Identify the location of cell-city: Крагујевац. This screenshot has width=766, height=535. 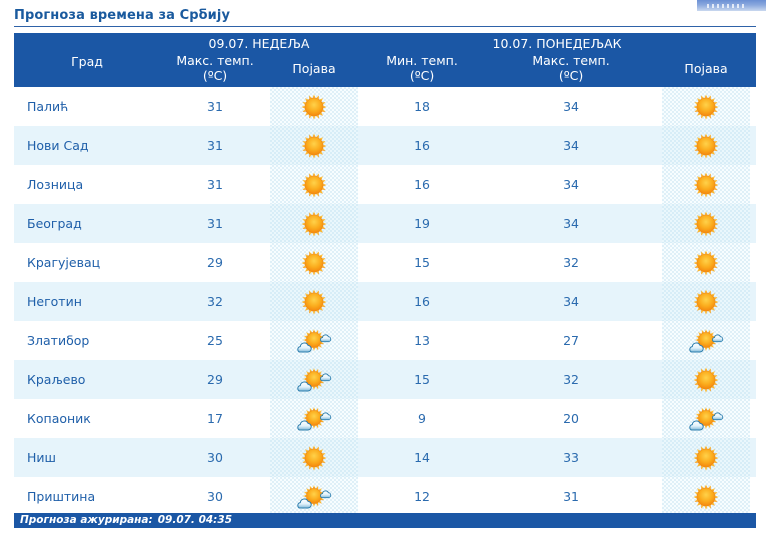
(87, 262).